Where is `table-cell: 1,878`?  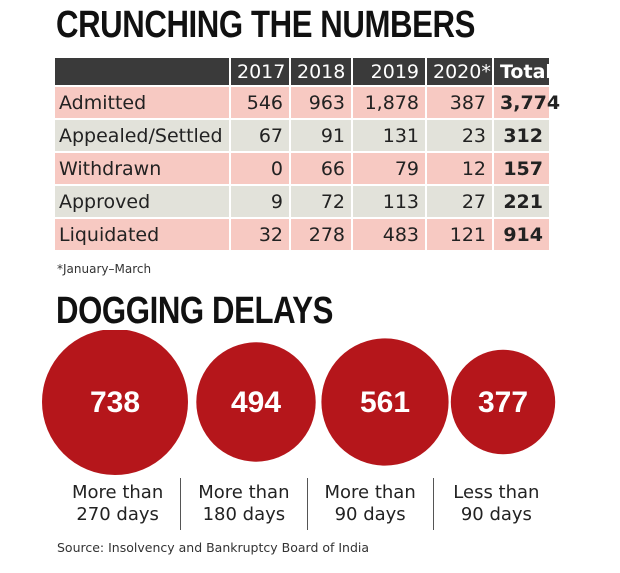 table-cell: 1,878 is located at coordinates (390, 102).